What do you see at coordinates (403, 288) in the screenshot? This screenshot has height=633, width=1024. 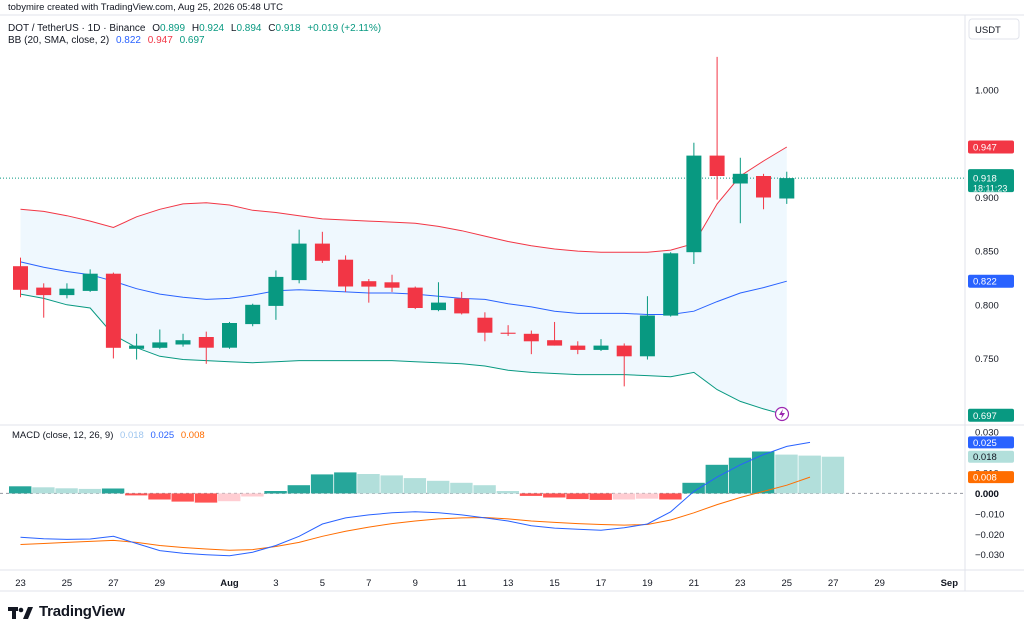 I see `bb-basis-line` at bounding box center [403, 288].